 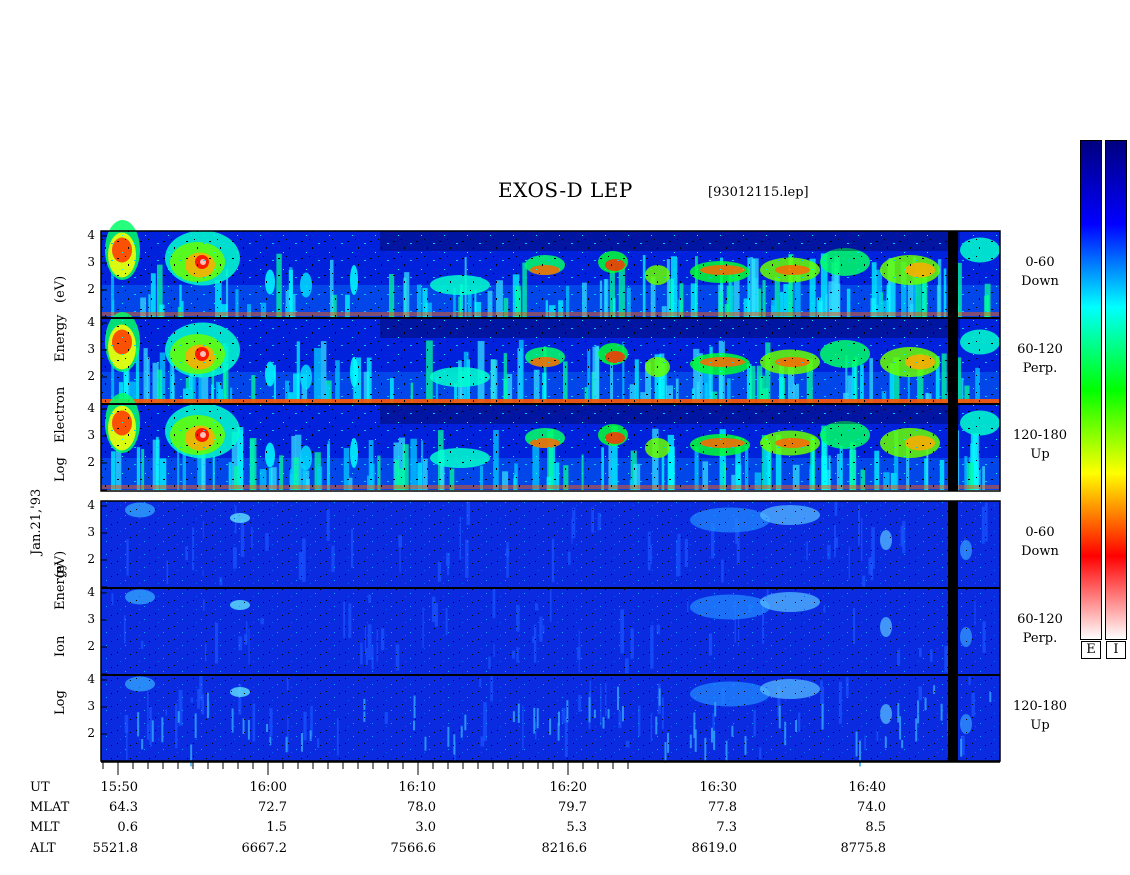 I want to click on file-label: [93012115.lep], so click(x=758, y=192).